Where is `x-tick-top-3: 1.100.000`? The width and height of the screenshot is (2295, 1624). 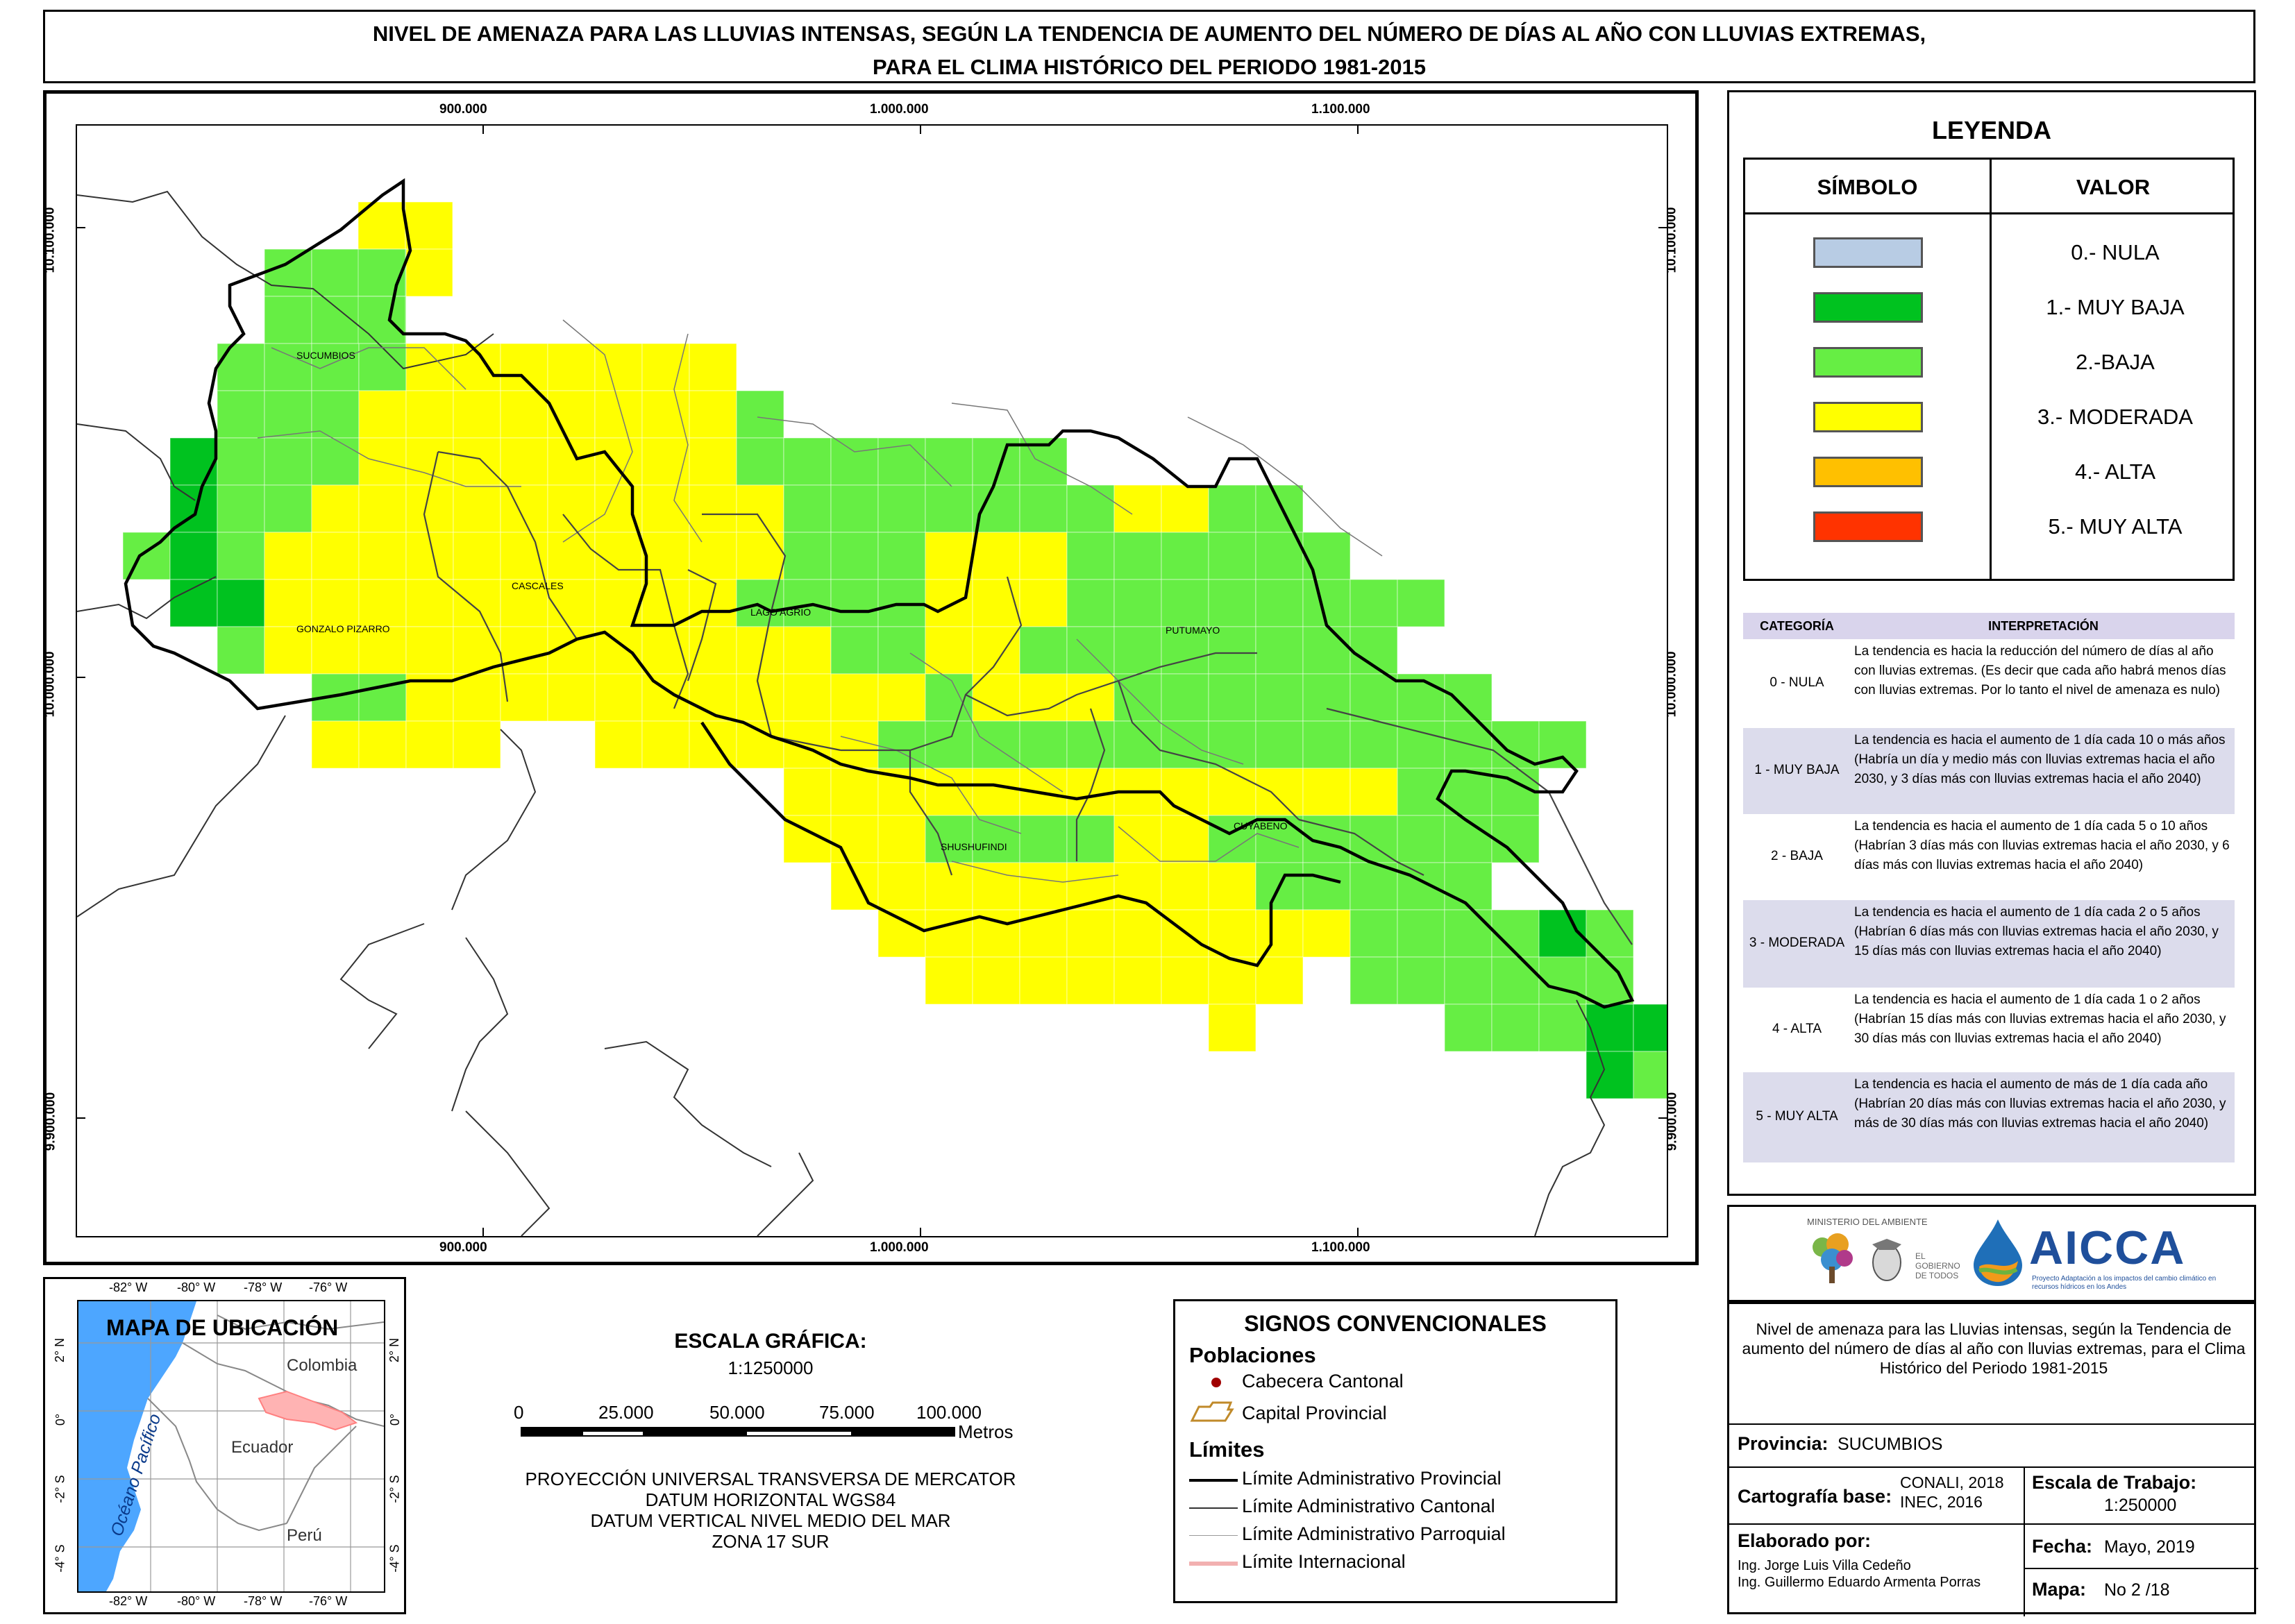
x-tick-top-3: 1.100.000 is located at coordinates (1340, 110).